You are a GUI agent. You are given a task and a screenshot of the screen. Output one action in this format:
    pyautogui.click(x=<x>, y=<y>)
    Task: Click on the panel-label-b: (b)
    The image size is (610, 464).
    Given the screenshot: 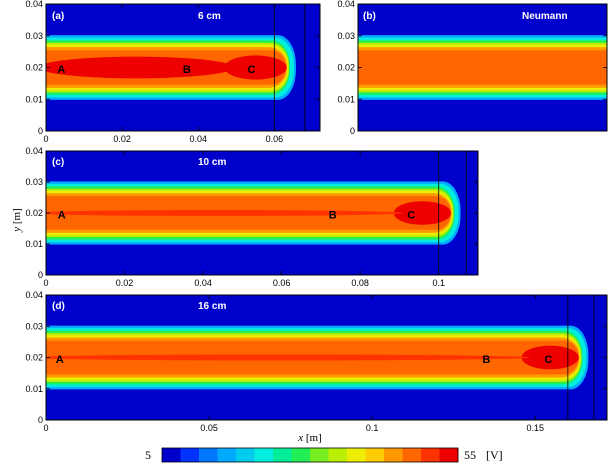 What is the action you would take?
    pyautogui.click(x=369, y=16)
    